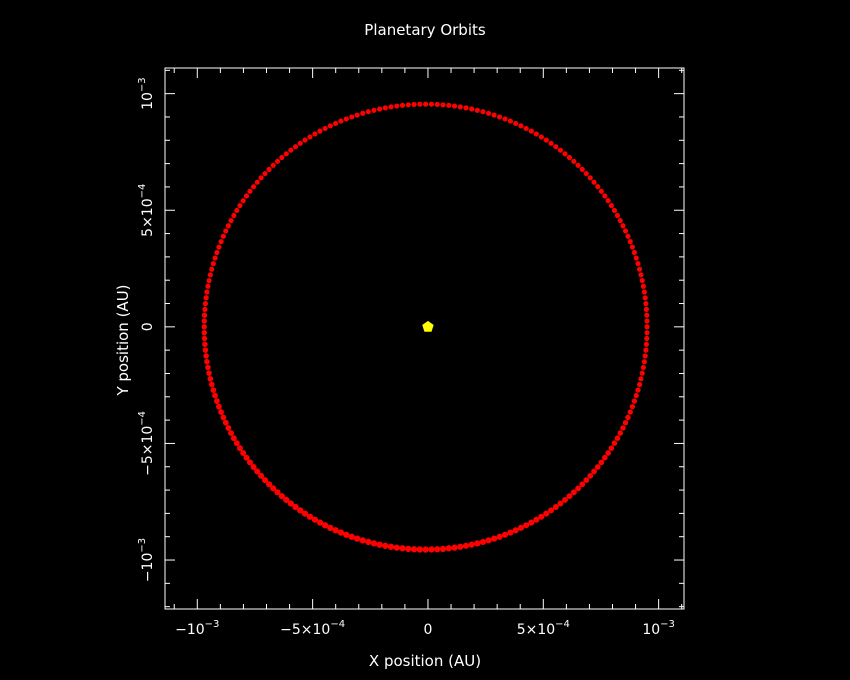 The width and height of the screenshot is (850, 680). I want to click on x-tick-label: 5×10⁻⁴, so click(543, 628).